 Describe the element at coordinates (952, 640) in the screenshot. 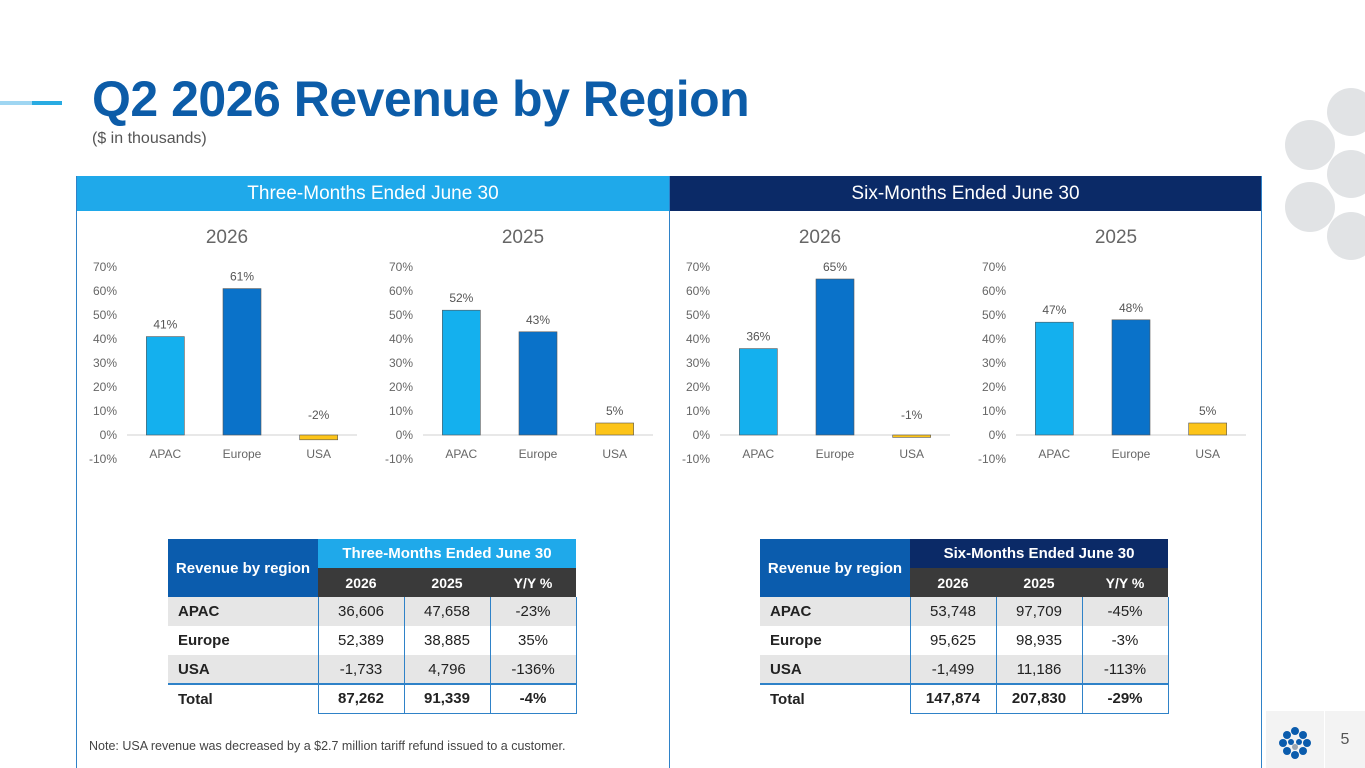

I see `table-cell: 95,625` at that location.